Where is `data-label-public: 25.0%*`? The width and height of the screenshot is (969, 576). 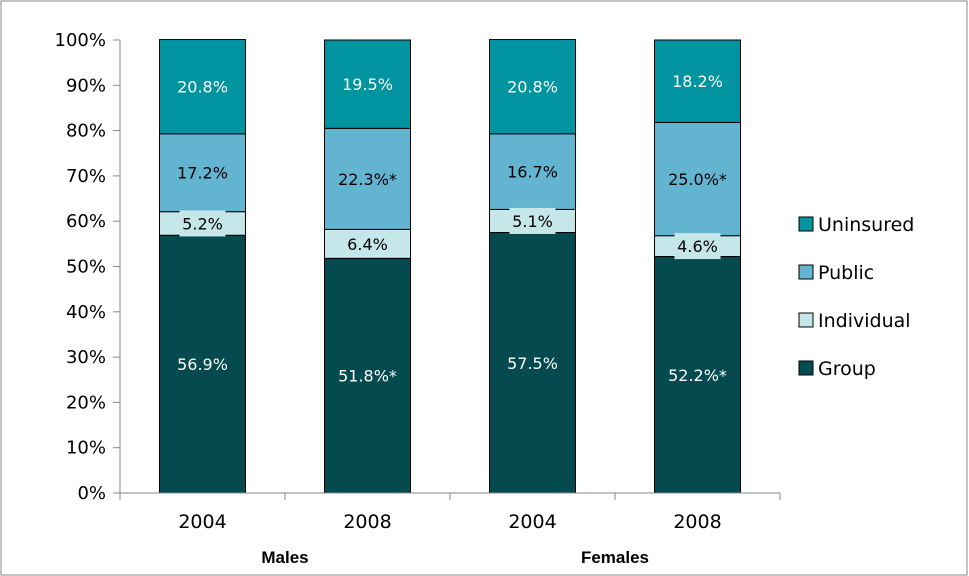
data-label-public: 25.0%* is located at coordinates (697, 179).